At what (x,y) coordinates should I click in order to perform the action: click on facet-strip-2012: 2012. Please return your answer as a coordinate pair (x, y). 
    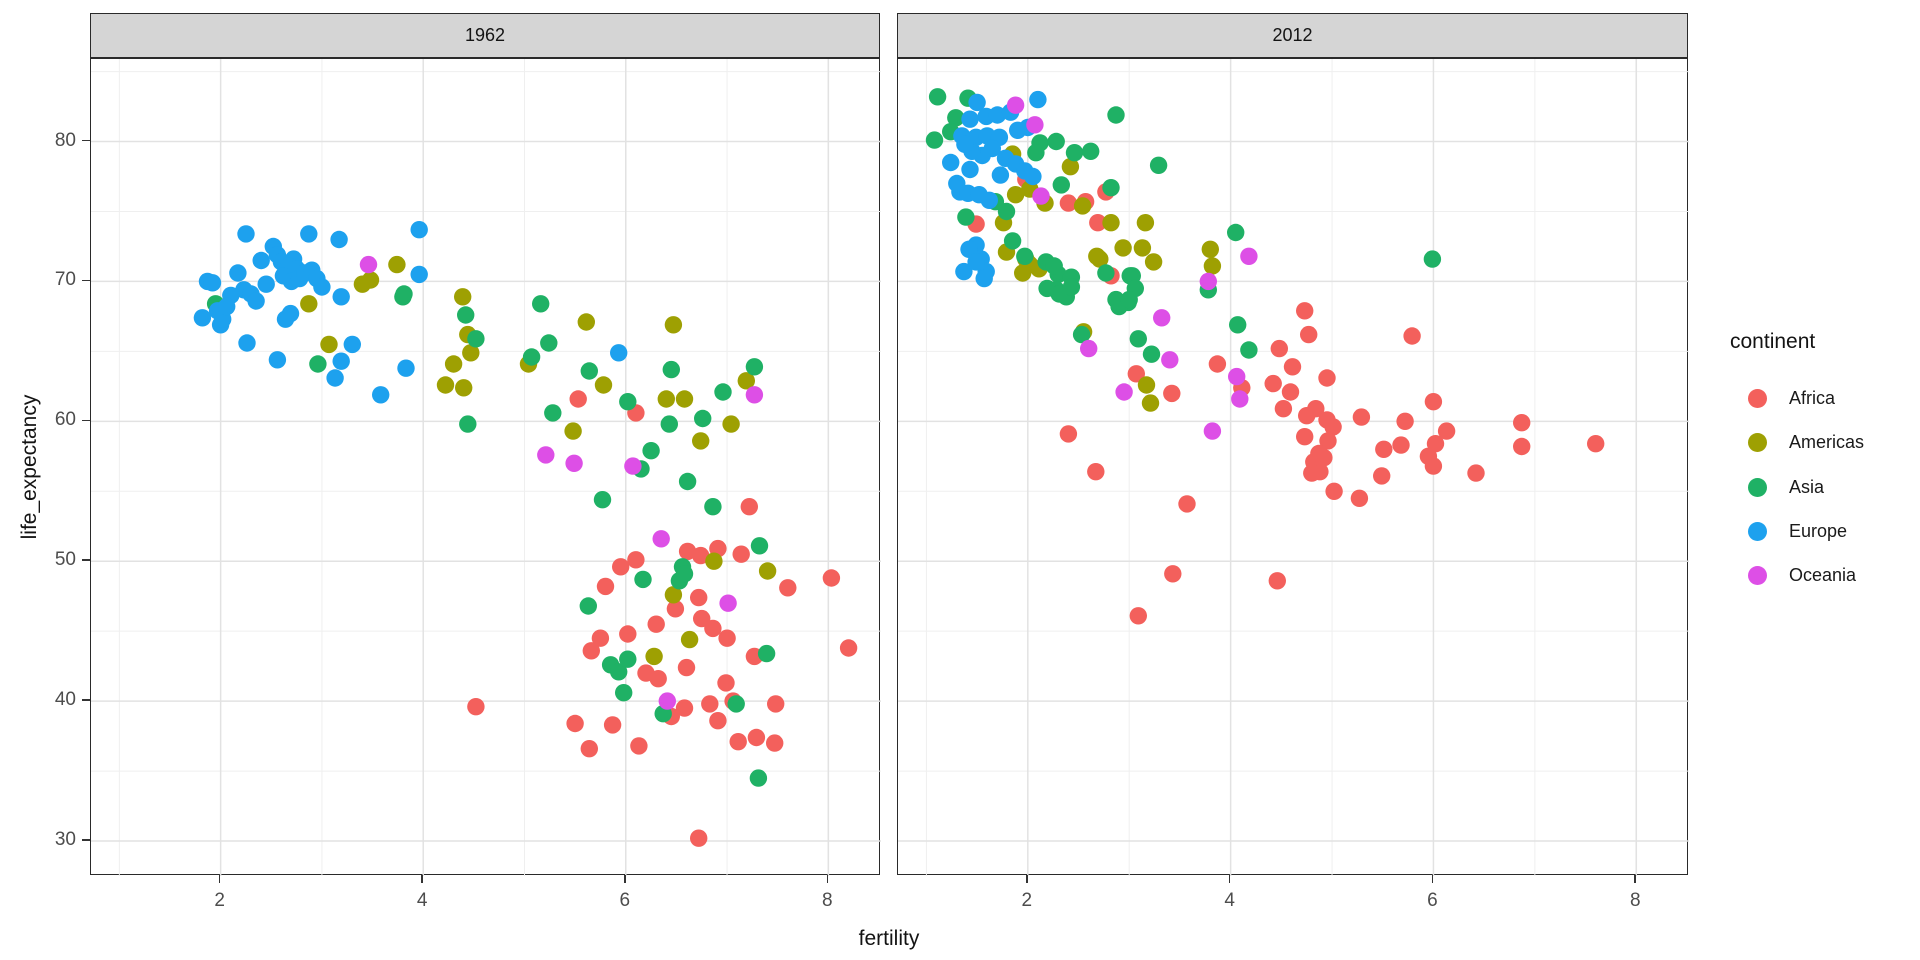
    Looking at the image, I should click on (1292, 35).